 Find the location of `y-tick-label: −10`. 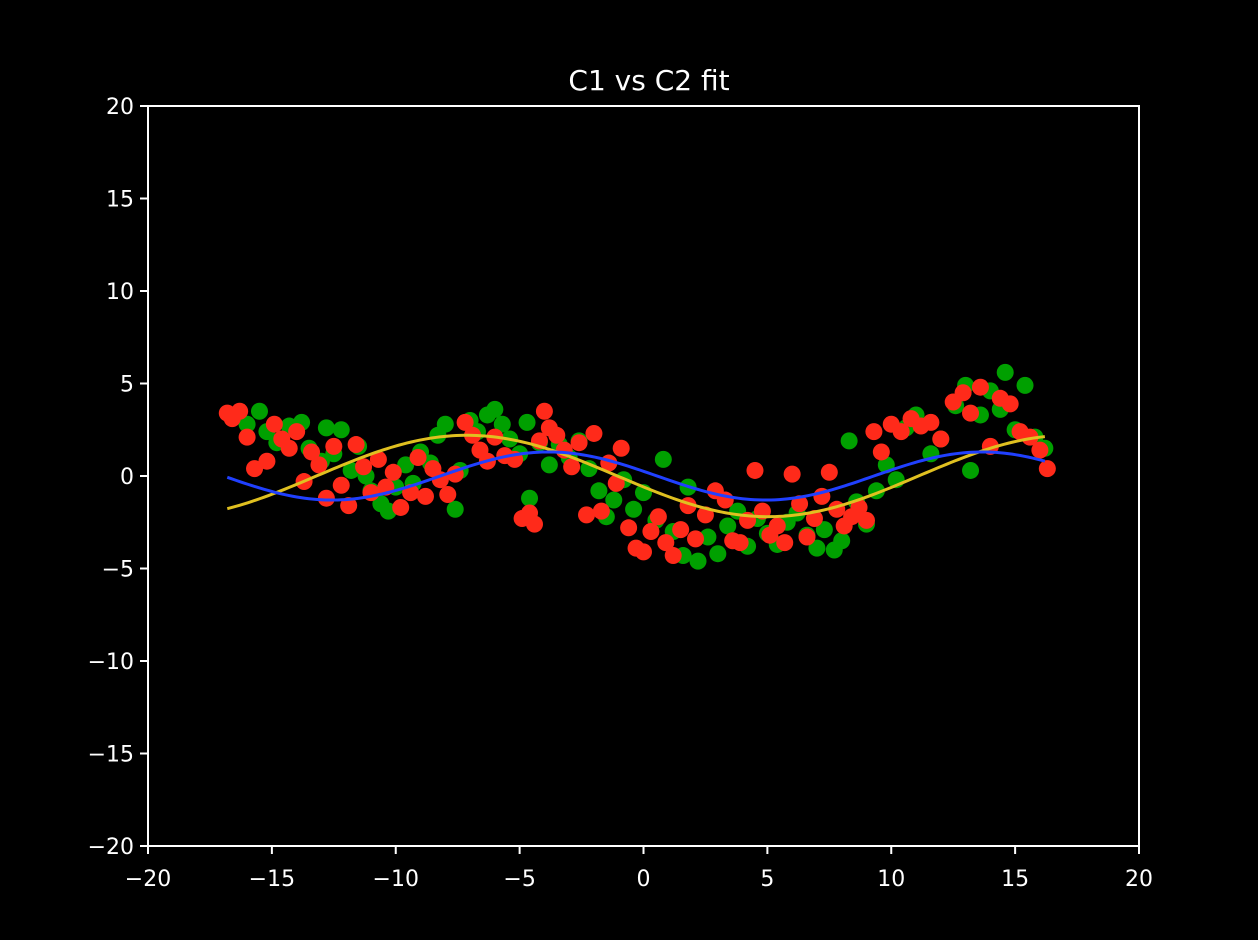

y-tick-label: −10 is located at coordinates (111, 662).